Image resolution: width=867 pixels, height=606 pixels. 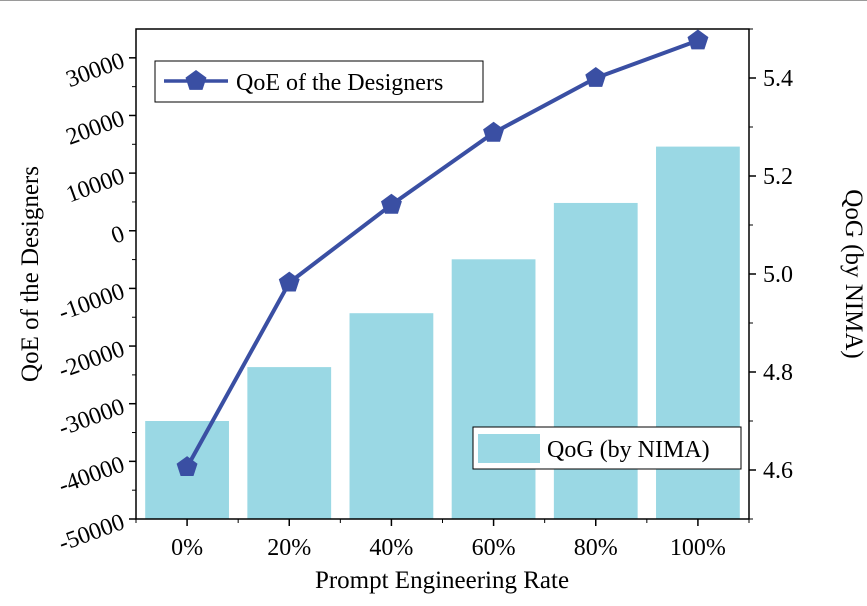 I want to click on left-tick-label: -50000, so click(x=91, y=533).